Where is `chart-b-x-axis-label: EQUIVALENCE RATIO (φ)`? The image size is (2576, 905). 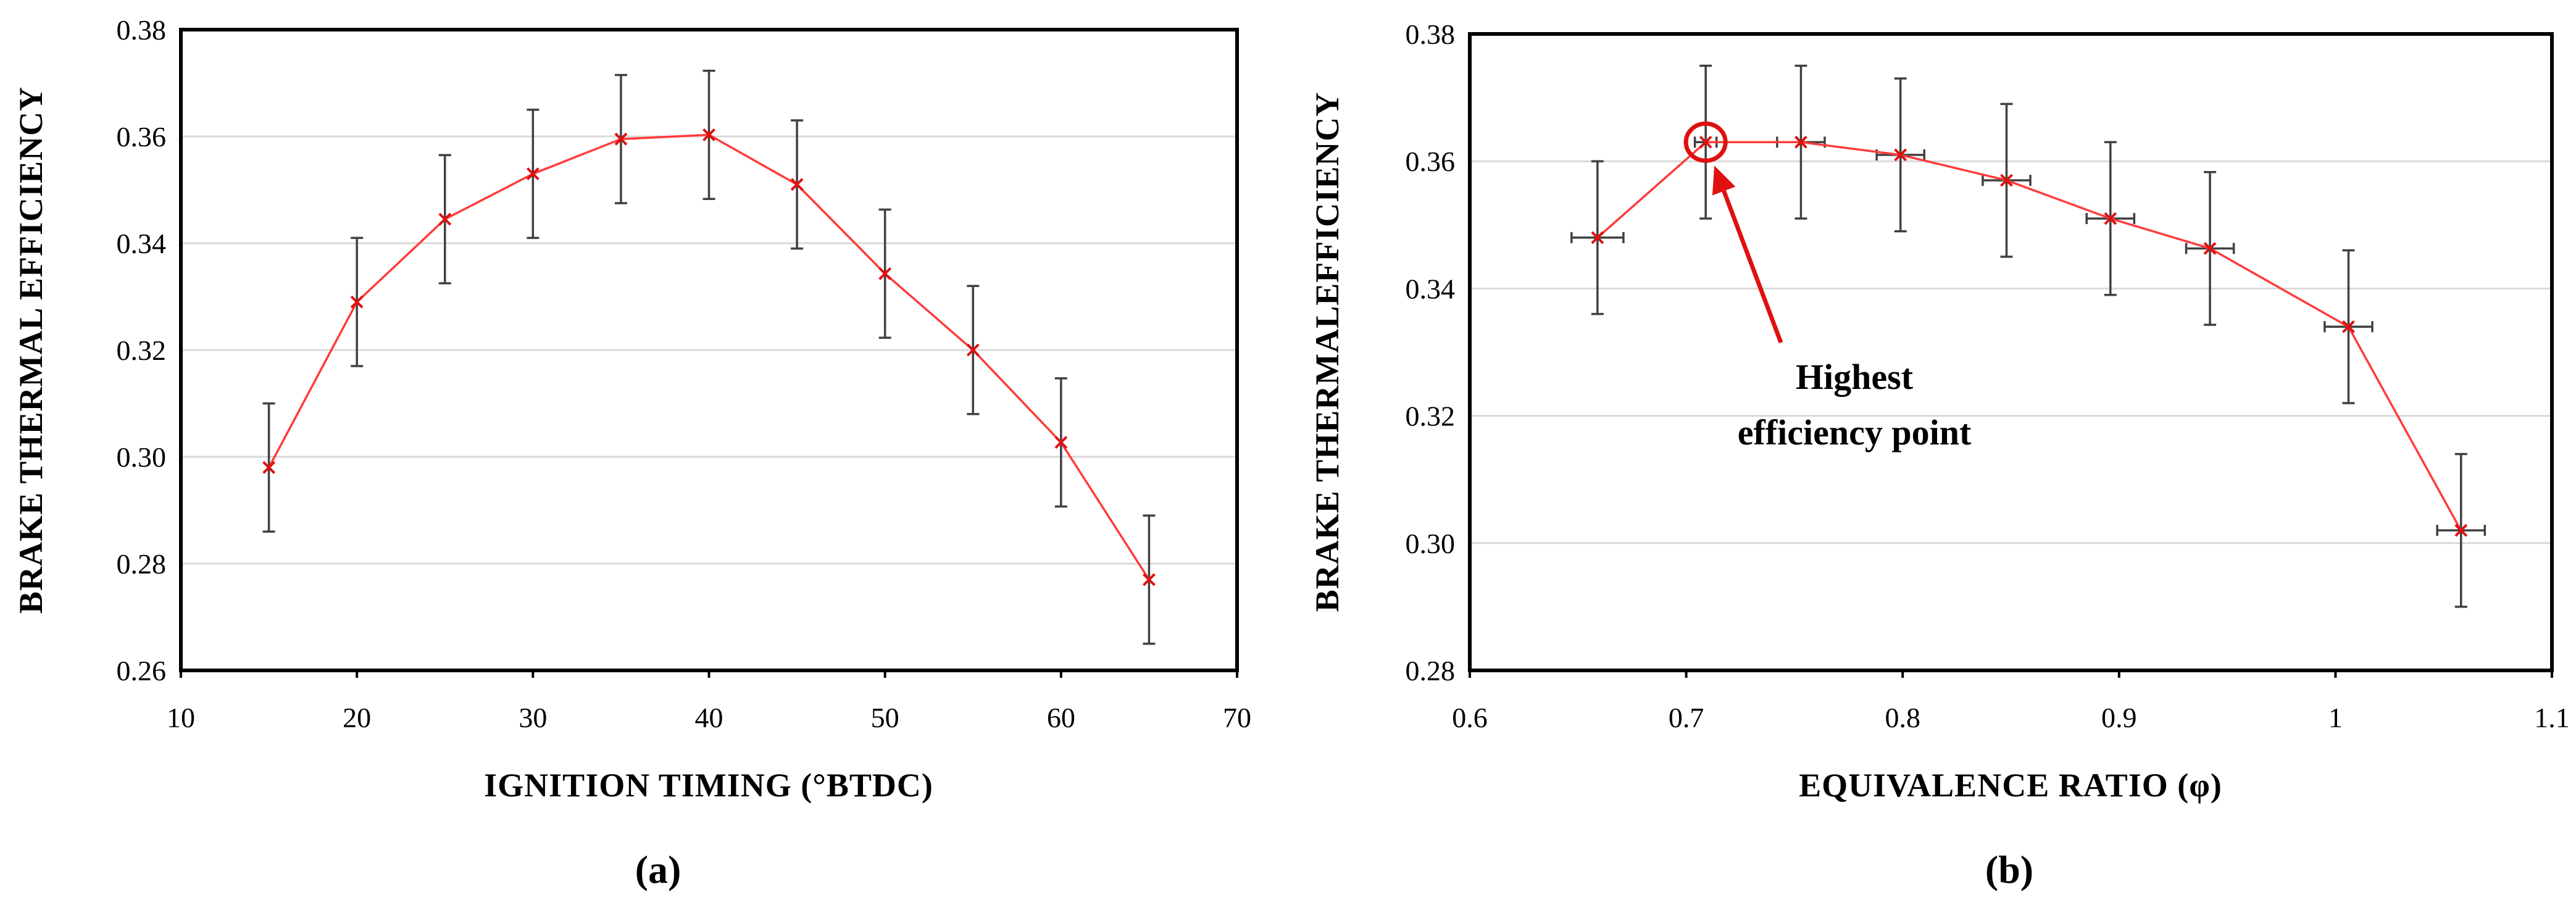
chart-b-x-axis-label: EQUIVALENCE RATIO (φ) is located at coordinates (2010, 786).